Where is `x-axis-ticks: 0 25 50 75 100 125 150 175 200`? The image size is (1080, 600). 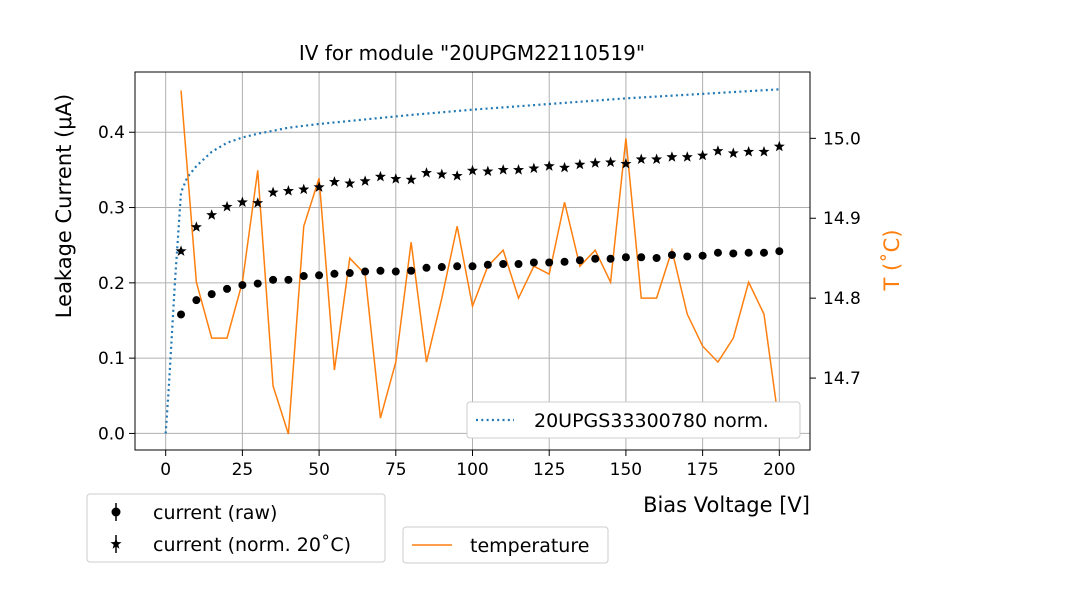 x-axis-ticks: 0 25 50 75 100 125 150 175 200 is located at coordinates (478, 465).